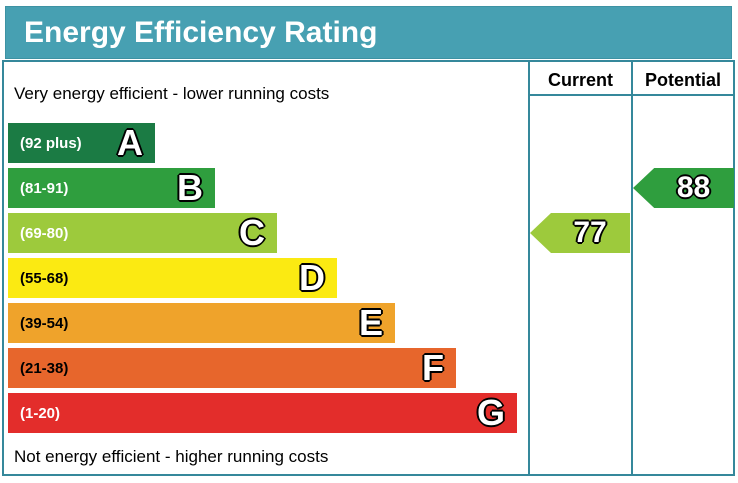  Describe the element at coordinates (172, 278) in the screenshot. I see `band-row-d: (55-68) D` at that location.